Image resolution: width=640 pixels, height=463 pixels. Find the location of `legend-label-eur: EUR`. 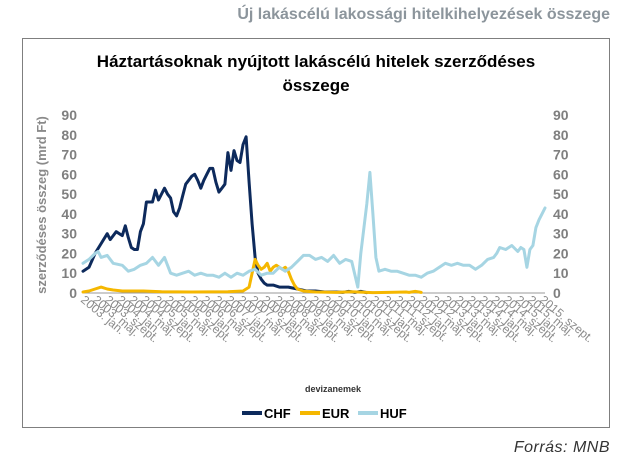

legend-label-eur: EUR is located at coordinates (336, 413).